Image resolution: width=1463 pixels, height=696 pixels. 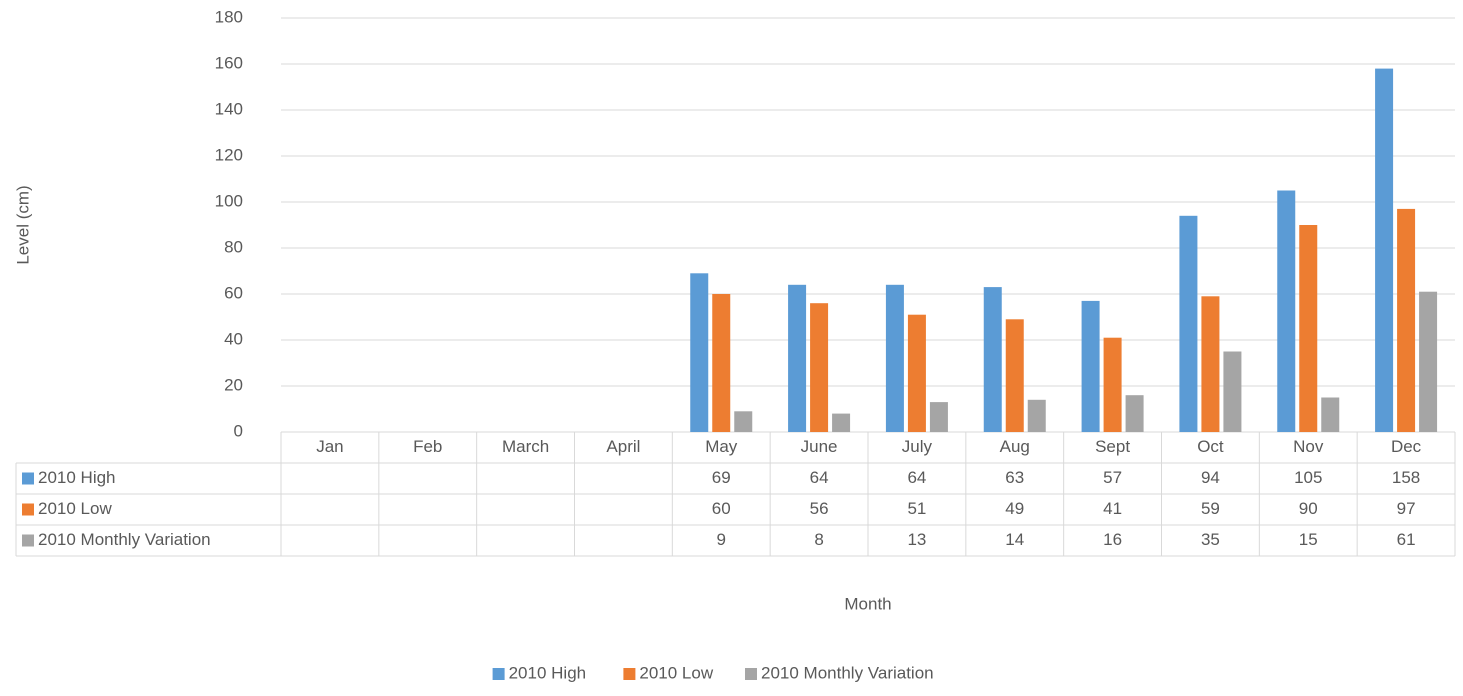 What do you see at coordinates (77, 477) in the screenshot?
I see `table-row-label: 2010 High` at bounding box center [77, 477].